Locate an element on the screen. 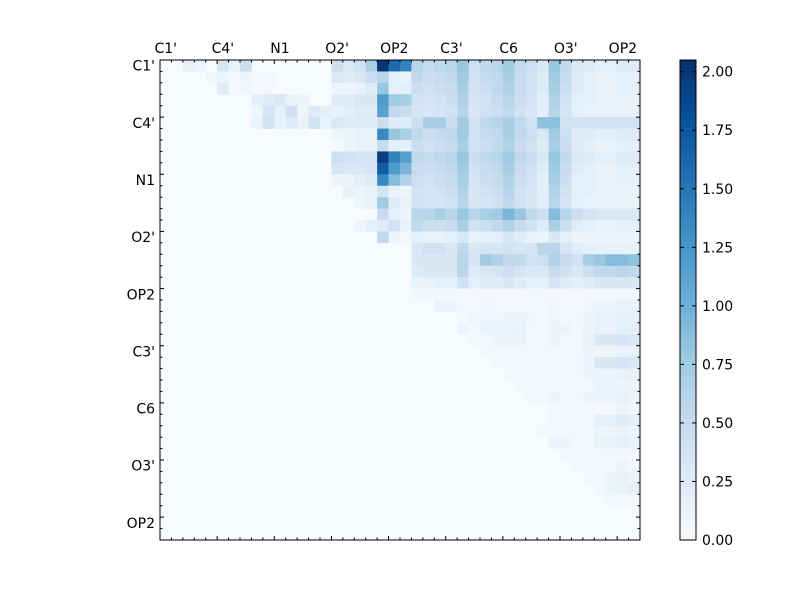  x-tick-label: O3' is located at coordinates (566, 49).